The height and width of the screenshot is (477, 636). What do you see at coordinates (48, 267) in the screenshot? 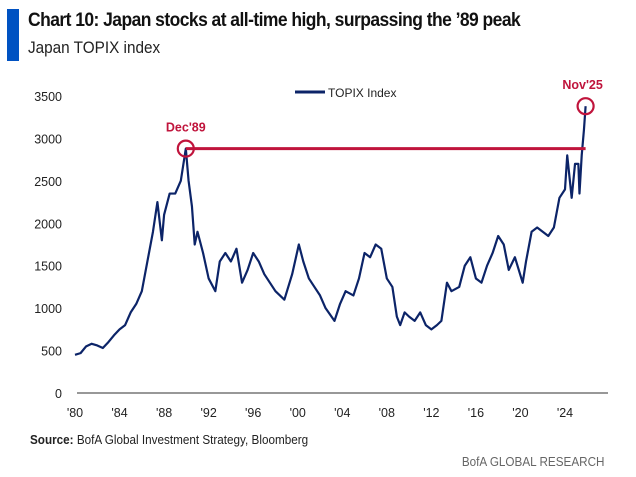
I see `y-tick-label: 1500` at bounding box center [48, 267].